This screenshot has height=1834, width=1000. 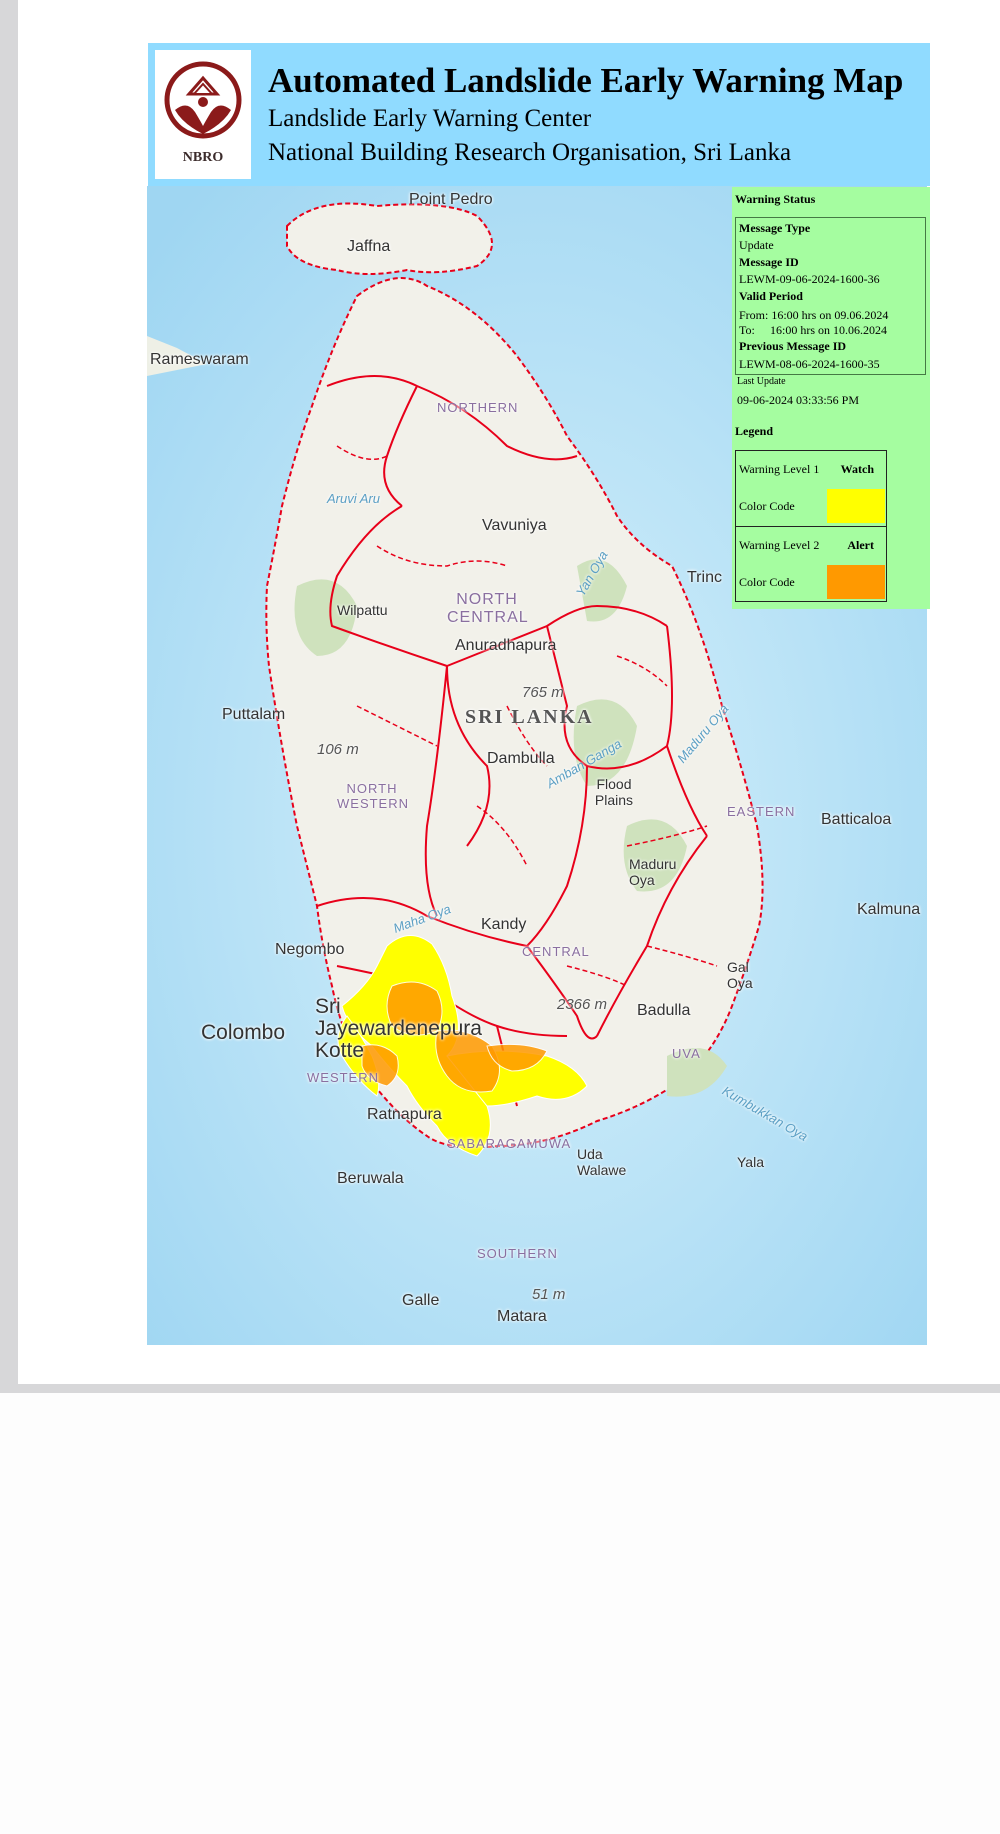 What do you see at coordinates (811, 488) in the screenshot?
I see `legend-row-level-1: Warning Level 1 Watch Color Code` at bounding box center [811, 488].